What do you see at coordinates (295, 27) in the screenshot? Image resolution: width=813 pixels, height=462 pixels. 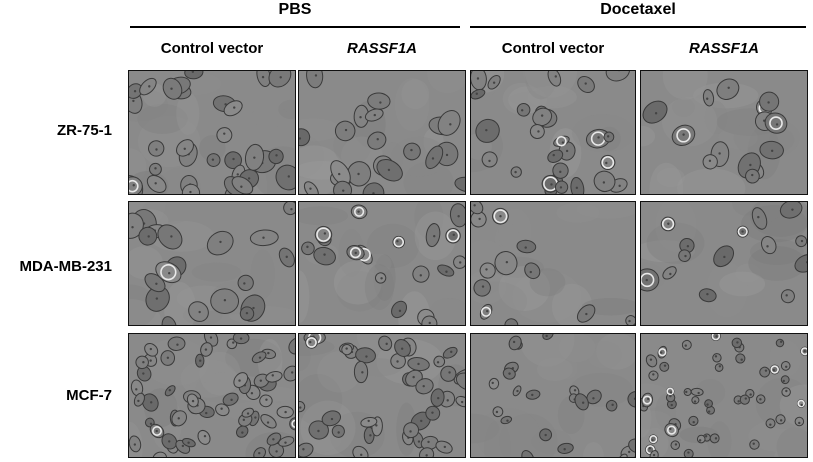 I see `group-line-pbs` at bounding box center [295, 27].